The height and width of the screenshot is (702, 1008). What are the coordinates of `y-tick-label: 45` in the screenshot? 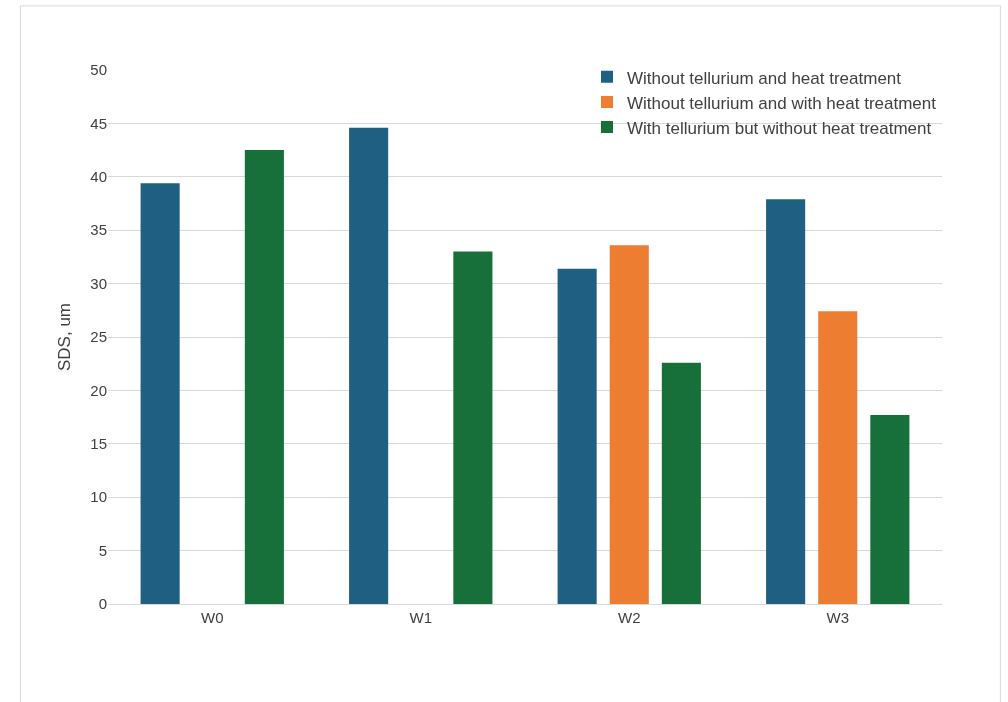 It's located at (98, 123).